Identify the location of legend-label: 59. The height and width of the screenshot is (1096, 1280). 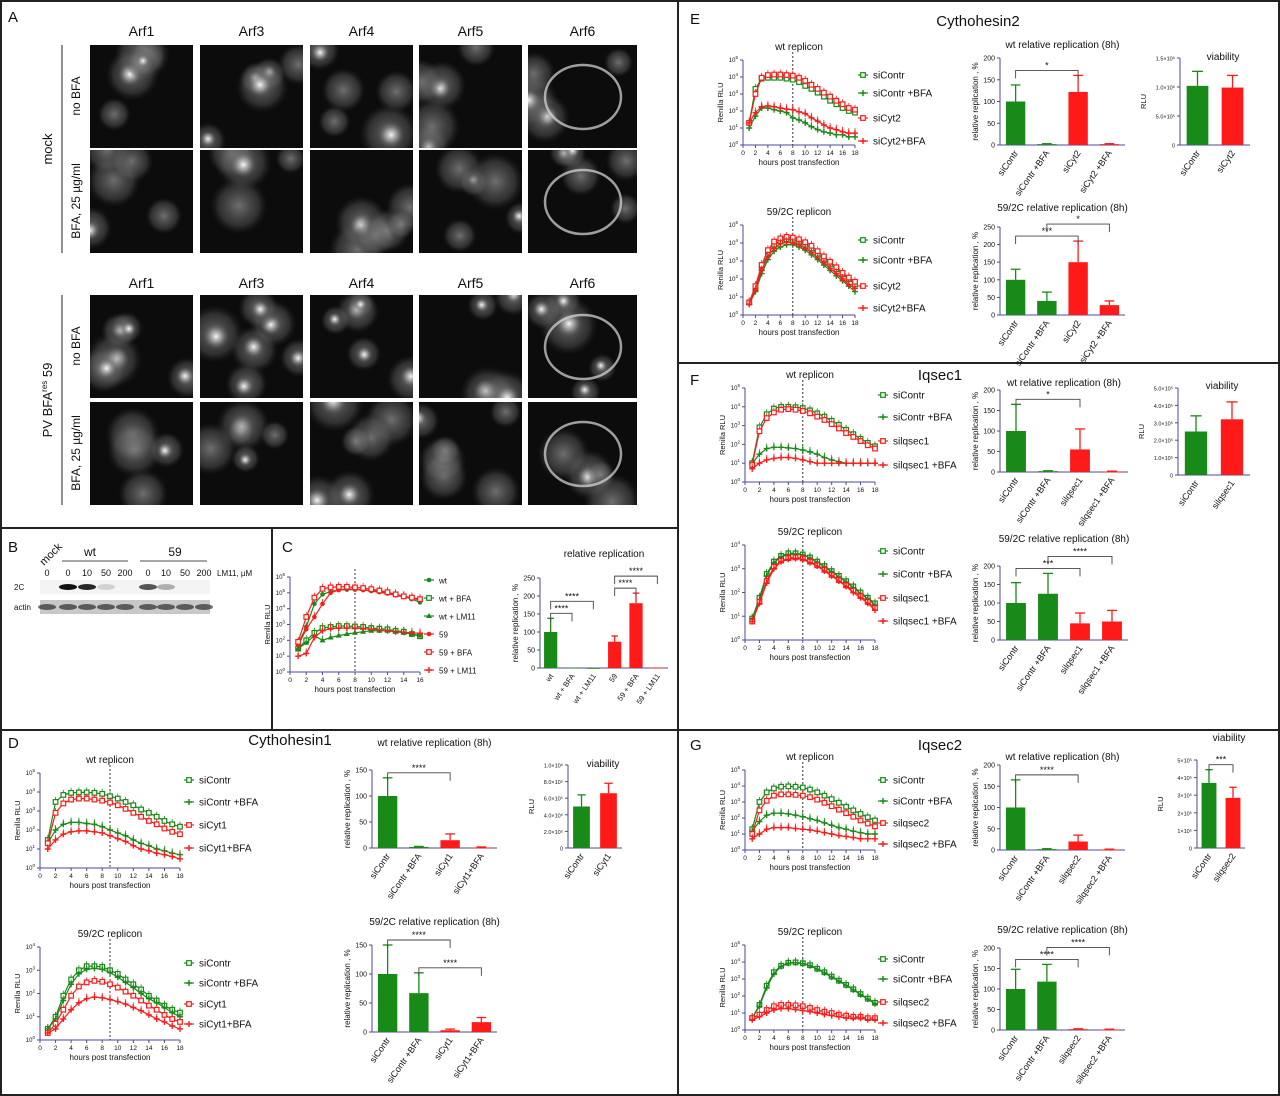
(443, 635).